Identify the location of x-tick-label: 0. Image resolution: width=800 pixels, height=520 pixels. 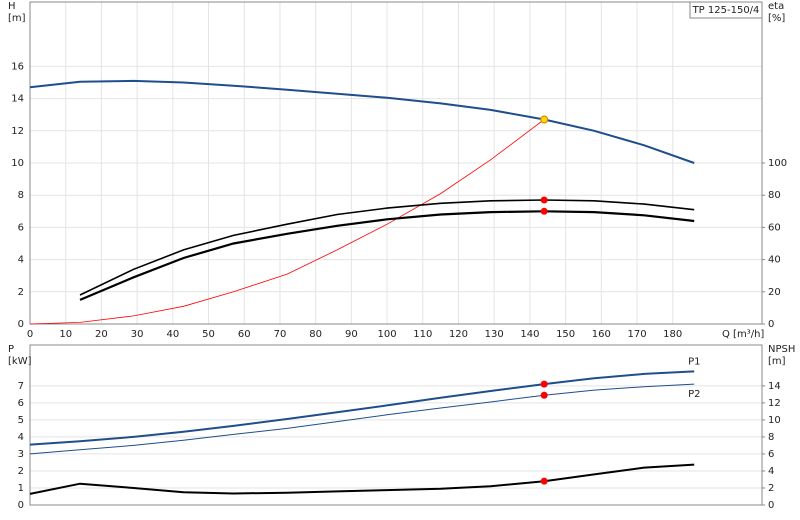
(30, 334).